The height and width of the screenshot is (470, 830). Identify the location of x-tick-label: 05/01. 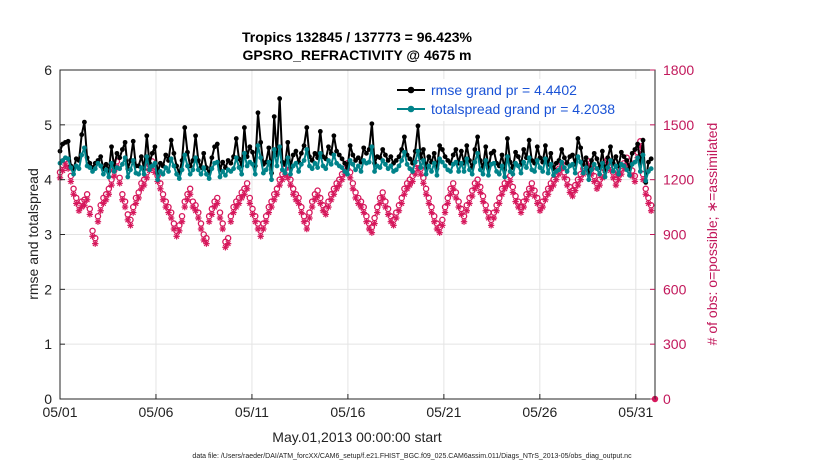
(59, 412).